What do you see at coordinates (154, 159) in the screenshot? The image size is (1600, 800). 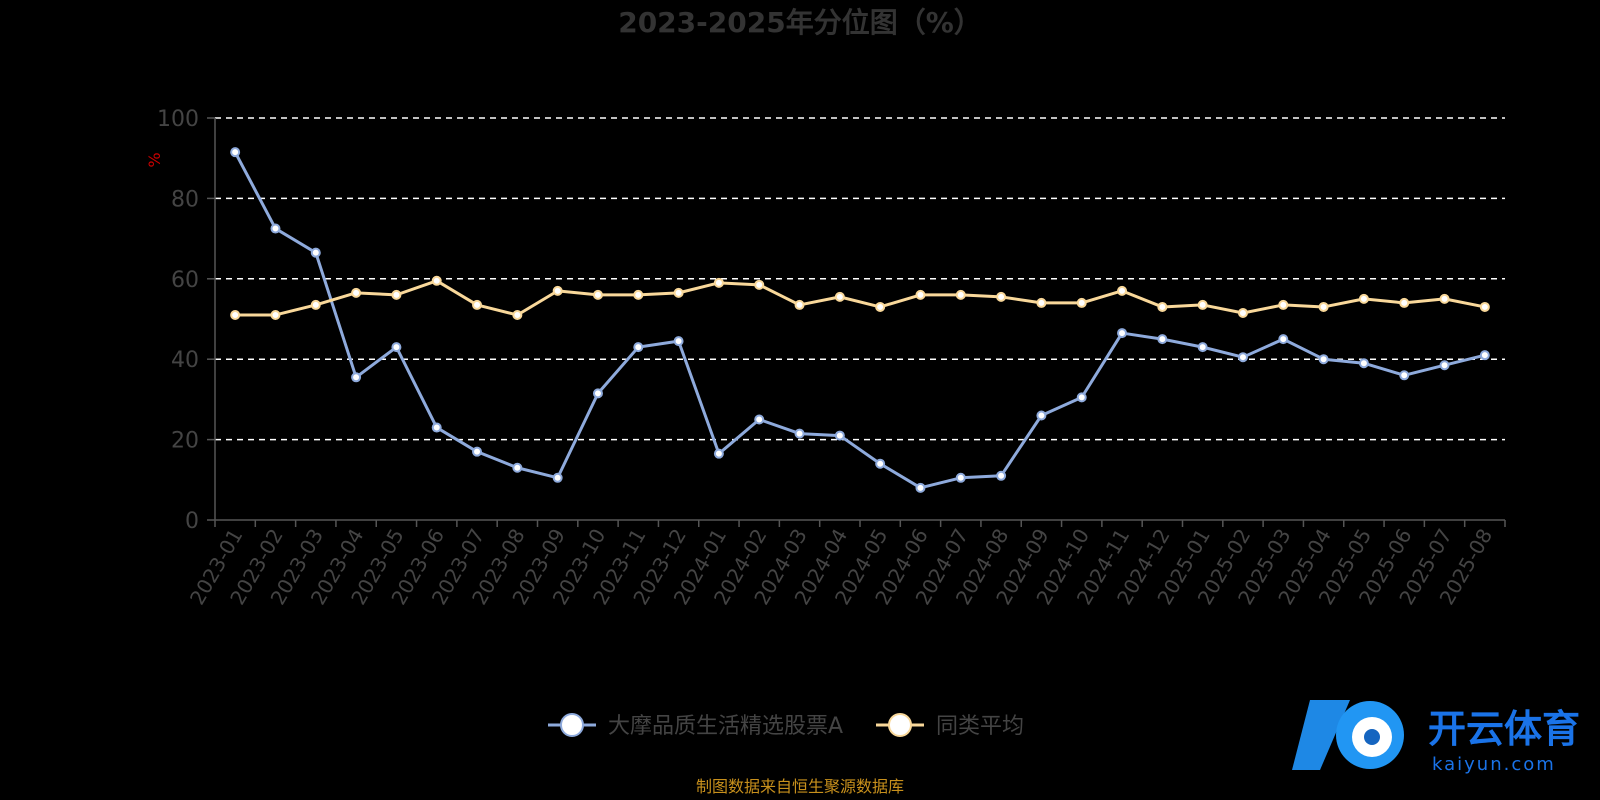 I see `y-axis-unit: %` at bounding box center [154, 159].